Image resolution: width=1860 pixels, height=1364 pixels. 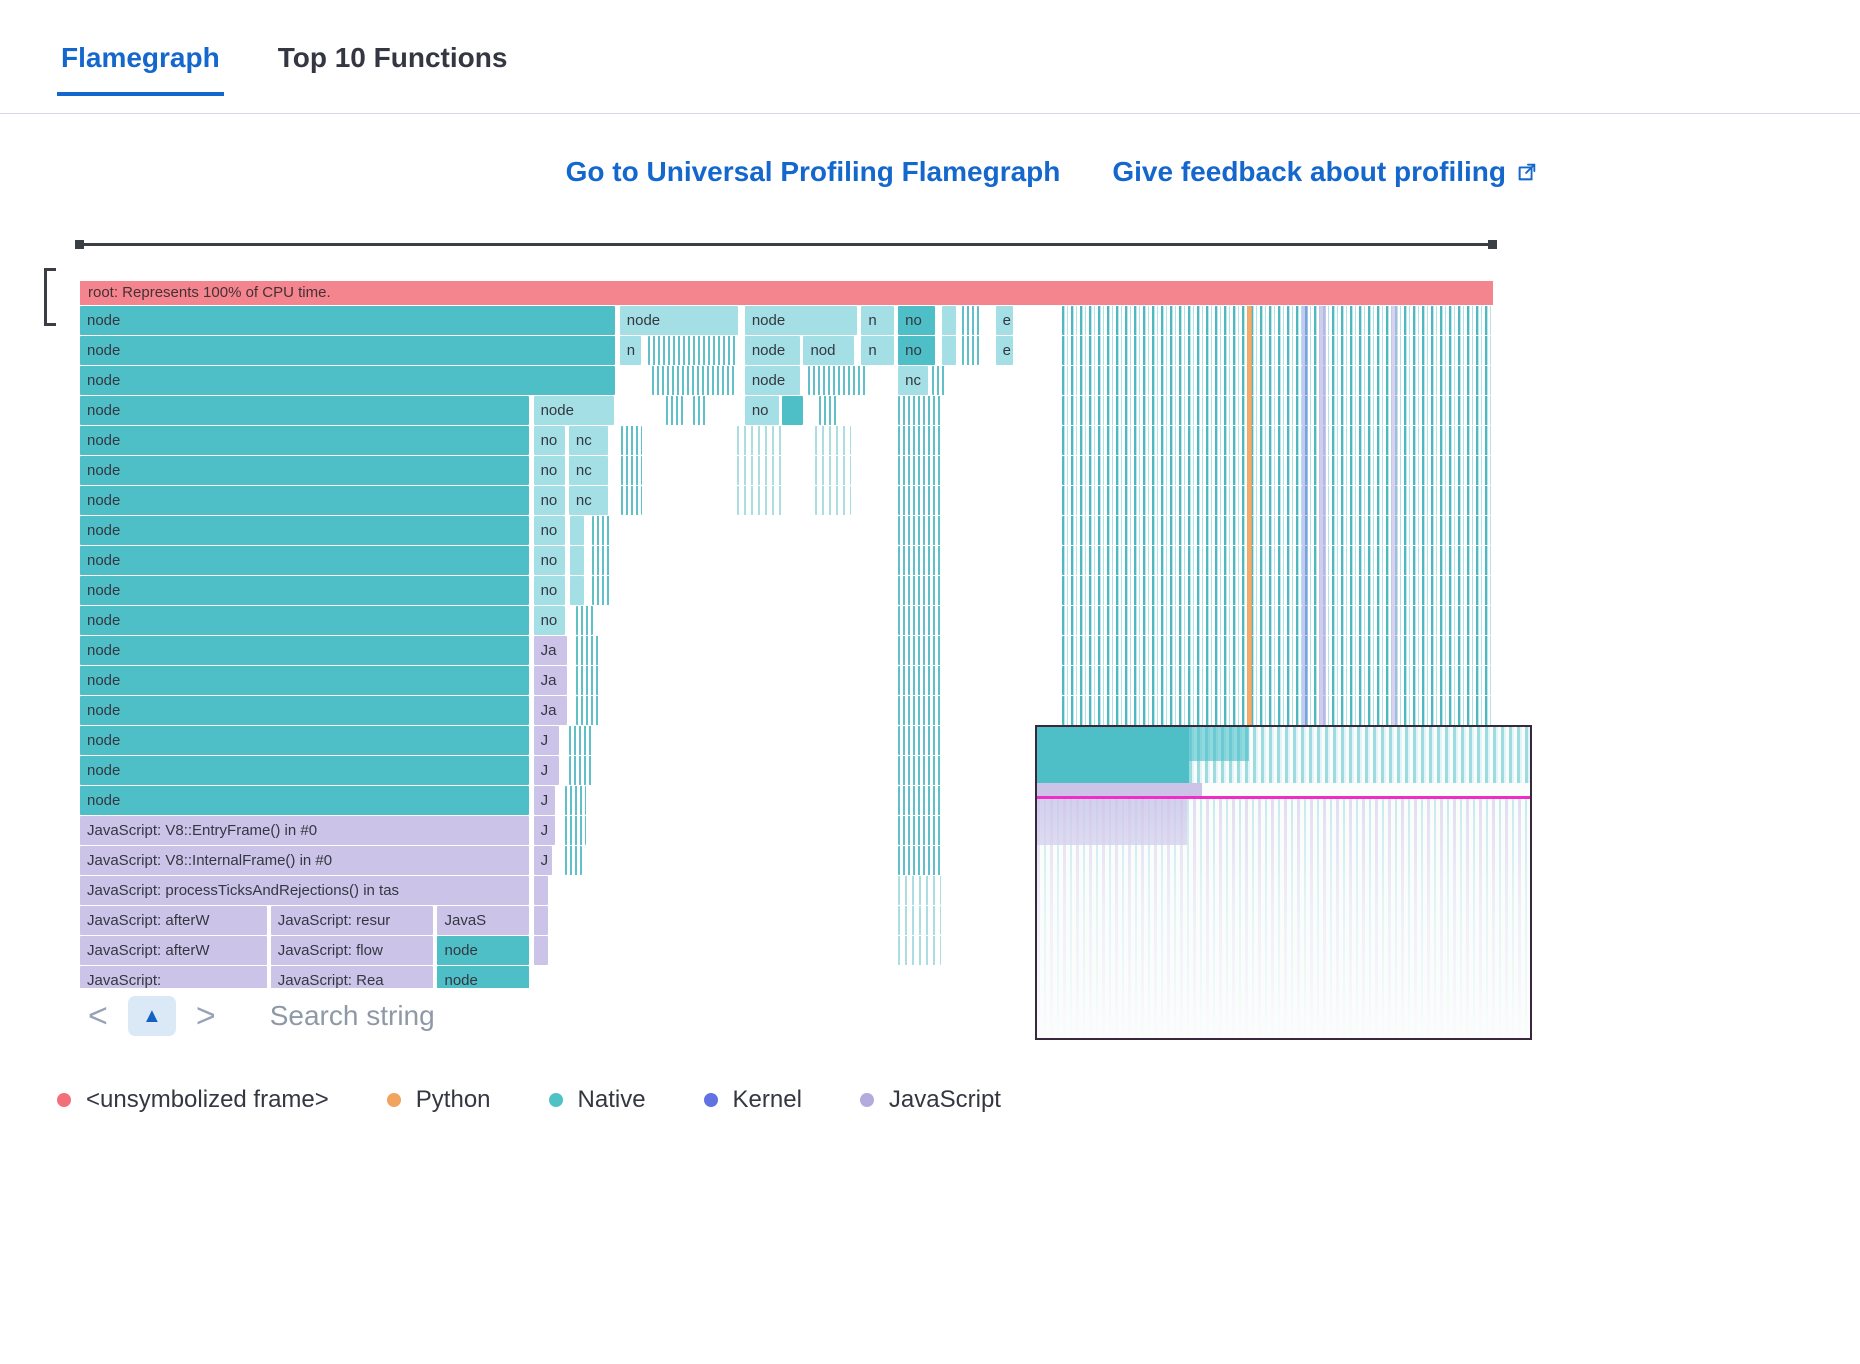 What do you see at coordinates (151, 1016) in the screenshot?
I see `search-up-button: ▲` at bounding box center [151, 1016].